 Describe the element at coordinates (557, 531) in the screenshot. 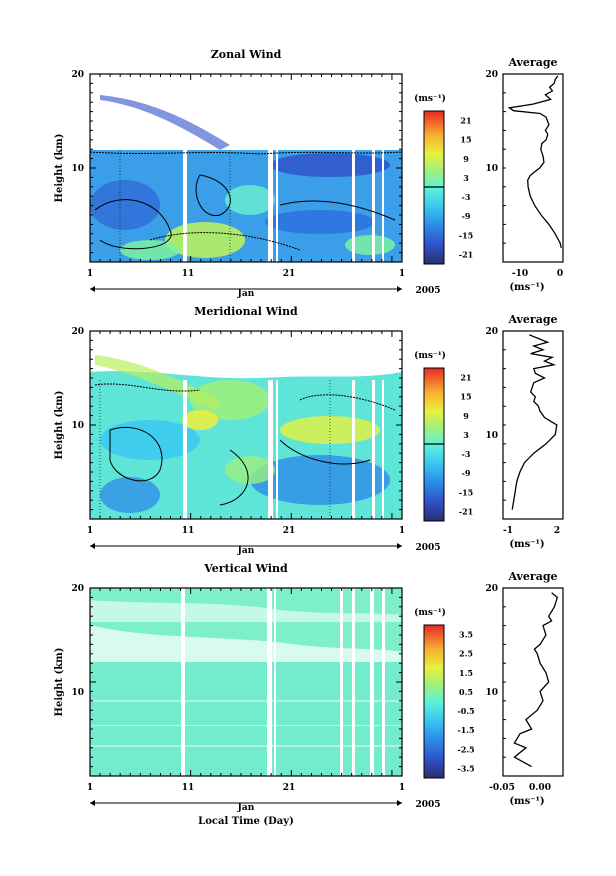

I see `profile-x-tick: 2` at that location.